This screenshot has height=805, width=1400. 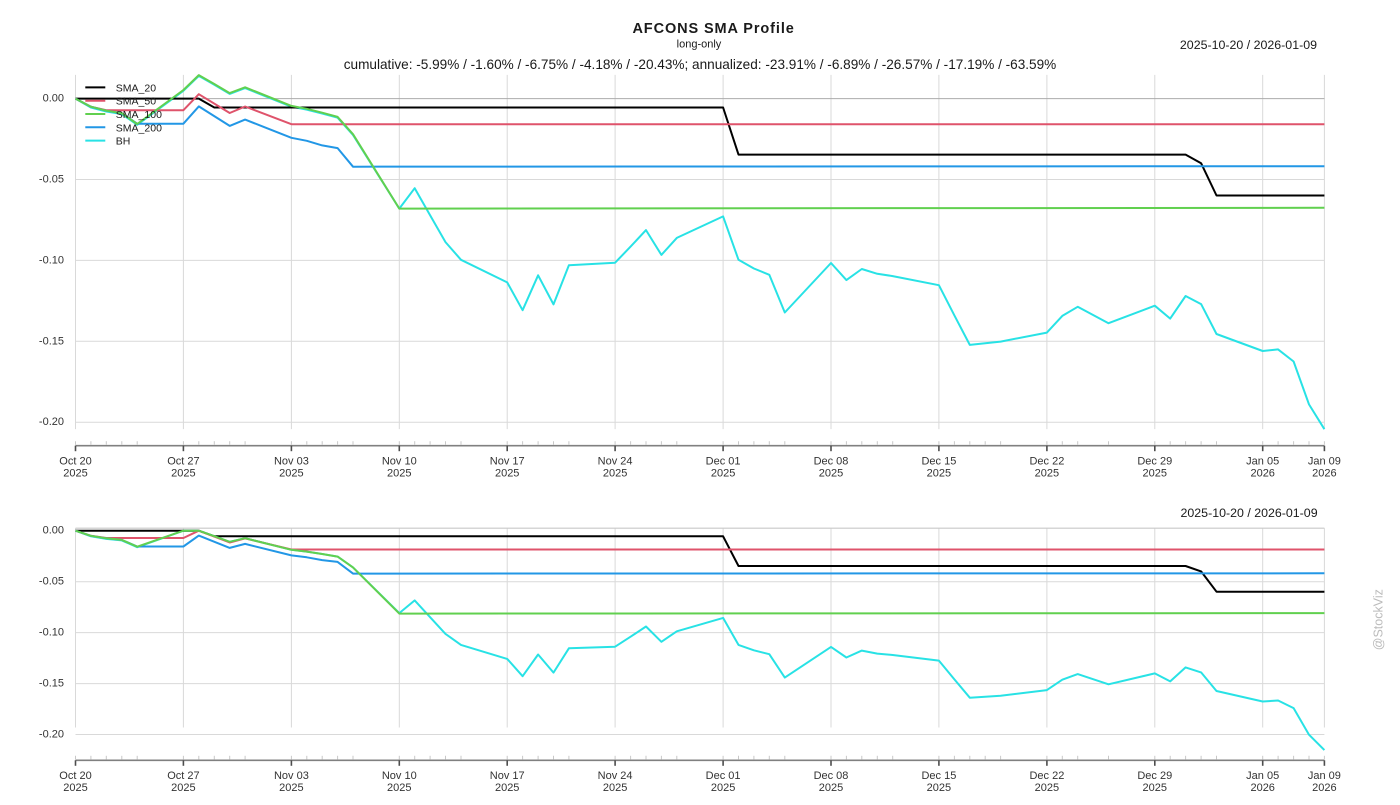 I want to click on svg-text: BH, so click(x=123, y=142).